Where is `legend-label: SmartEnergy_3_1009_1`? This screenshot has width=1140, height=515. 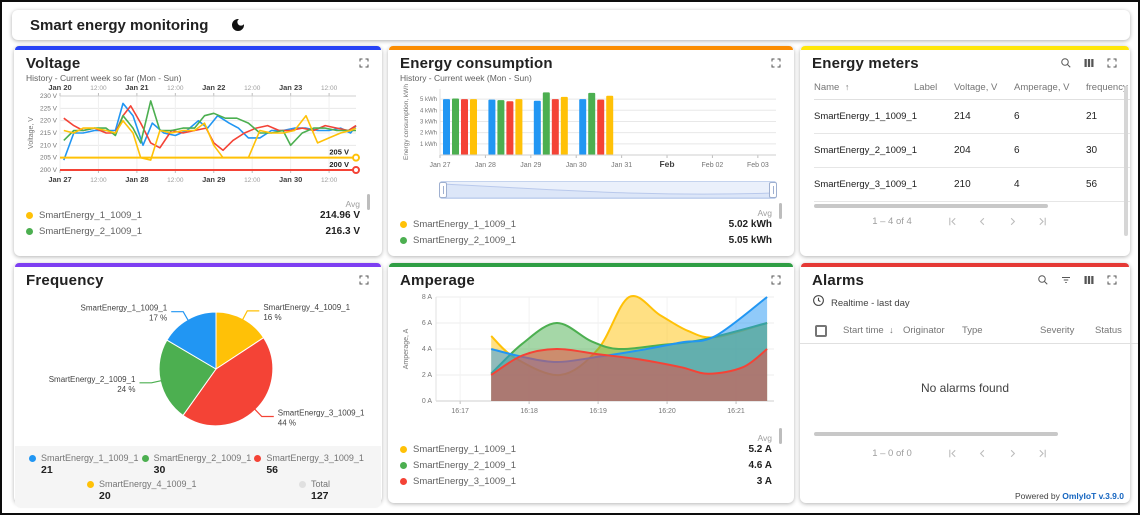
legend-label: SmartEnergy_3_1009_1 is located at coordinates (315, 458).